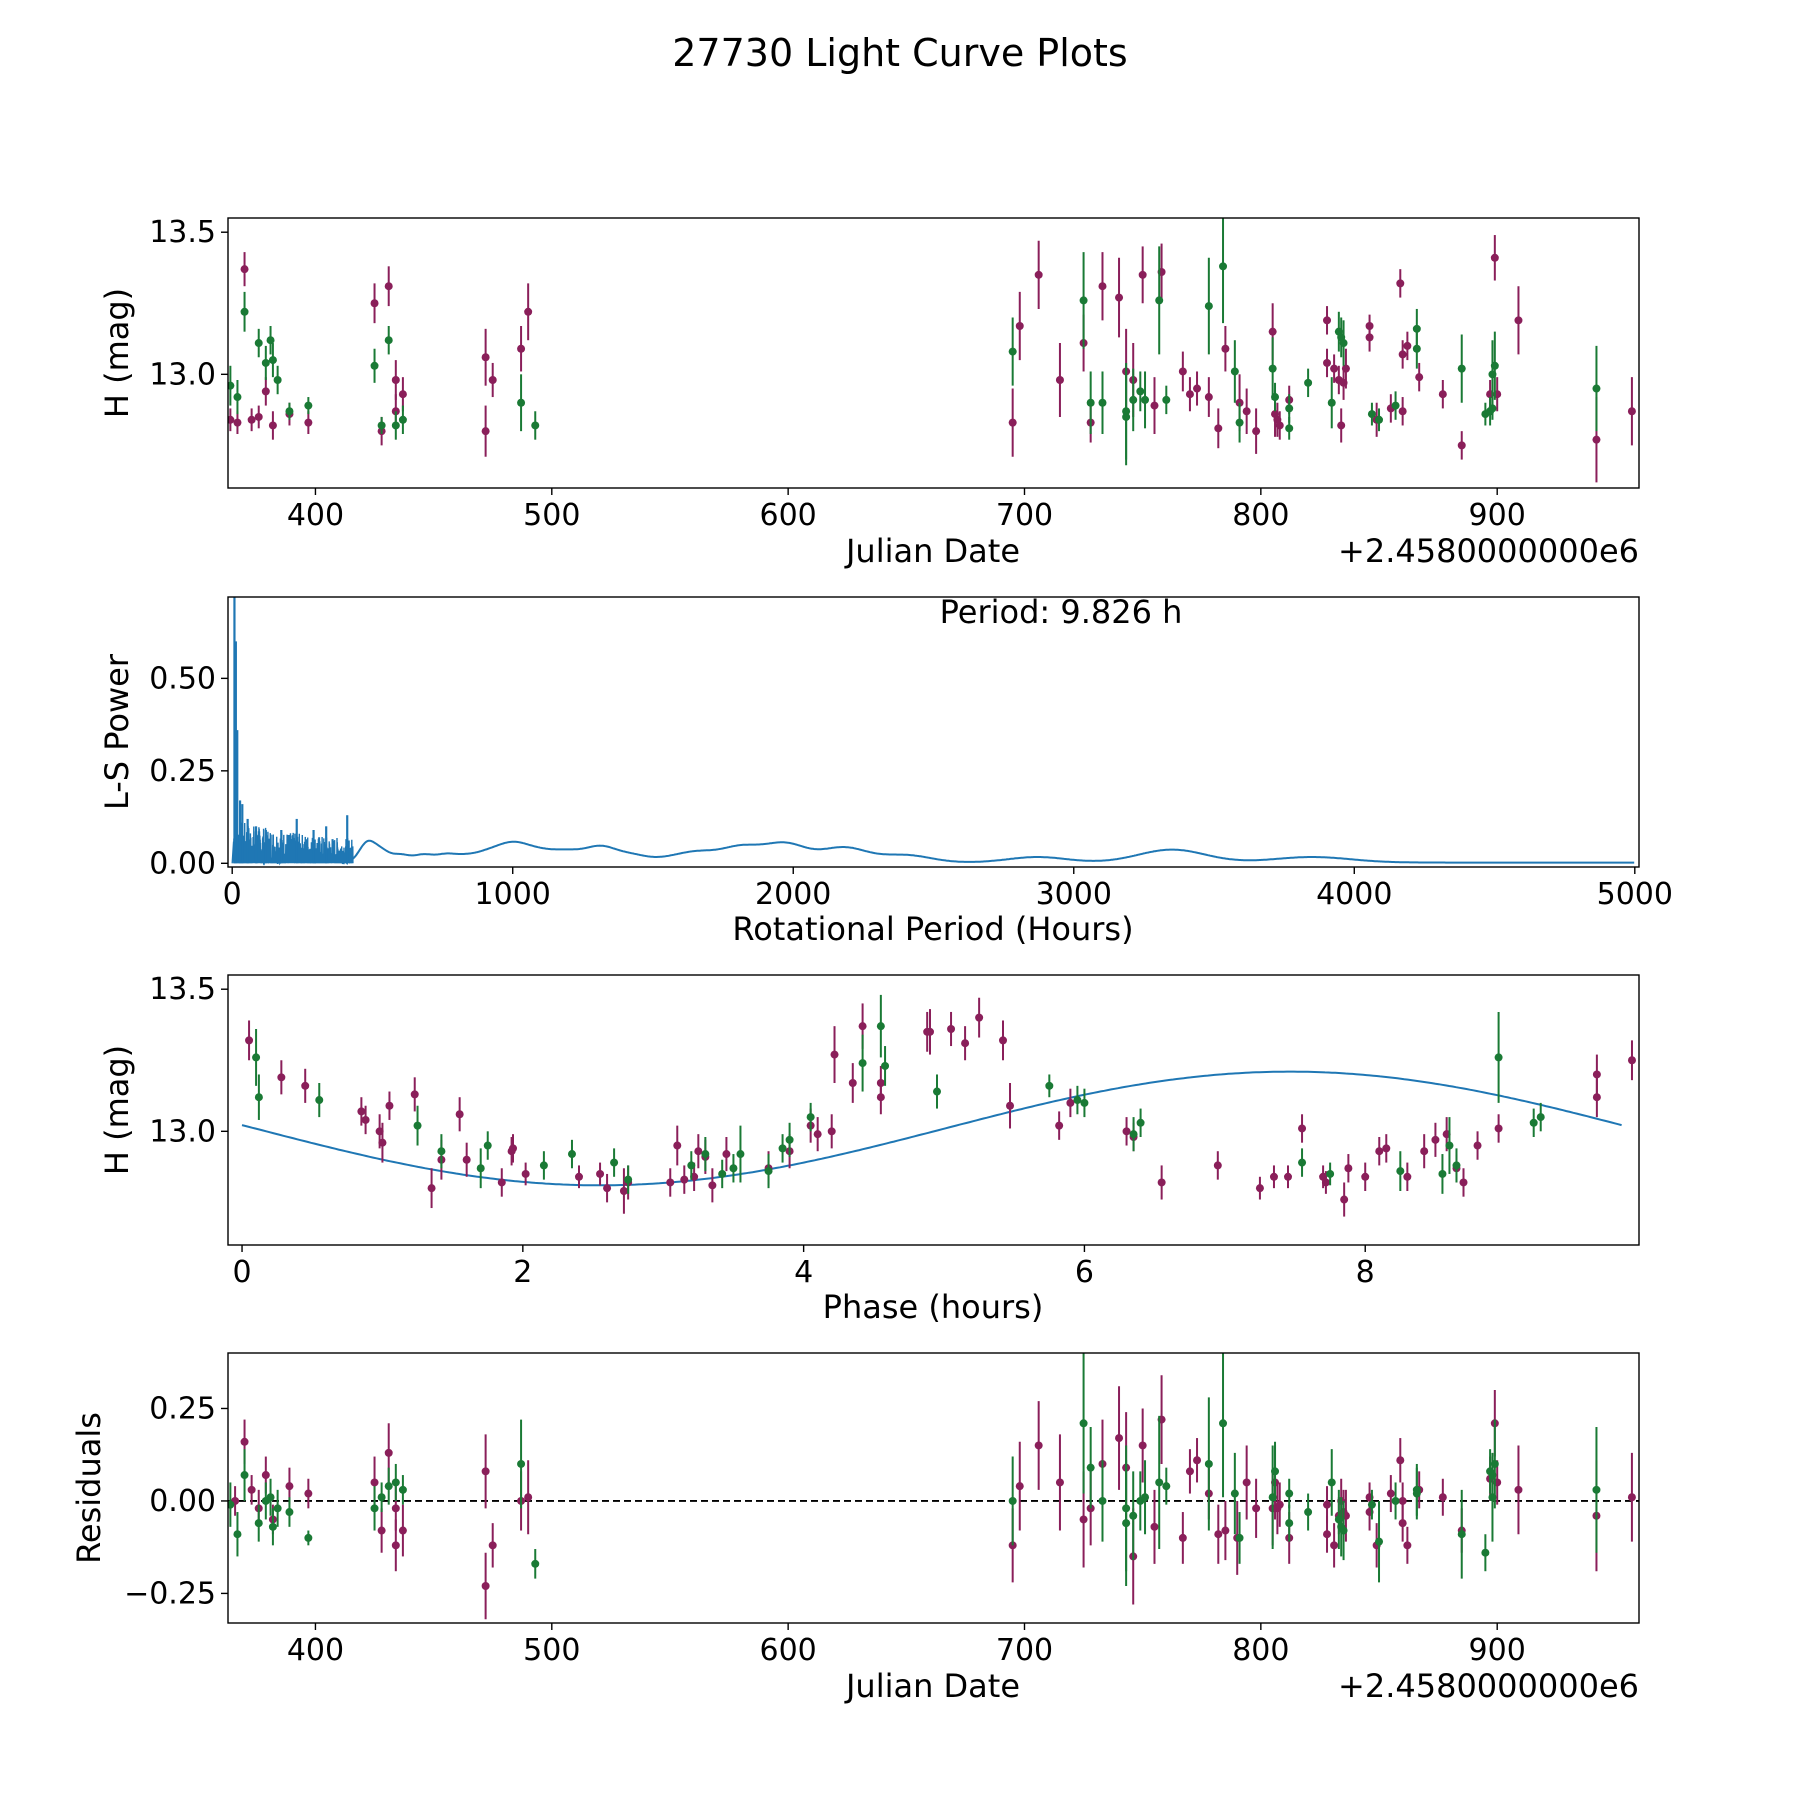 This screenshot has width=1800, height=1800. What do you see at coordinates (1084, 1272) in the screenshot?
I see `phased-xtick-label: 6` at bounding box center [1084, 1272].